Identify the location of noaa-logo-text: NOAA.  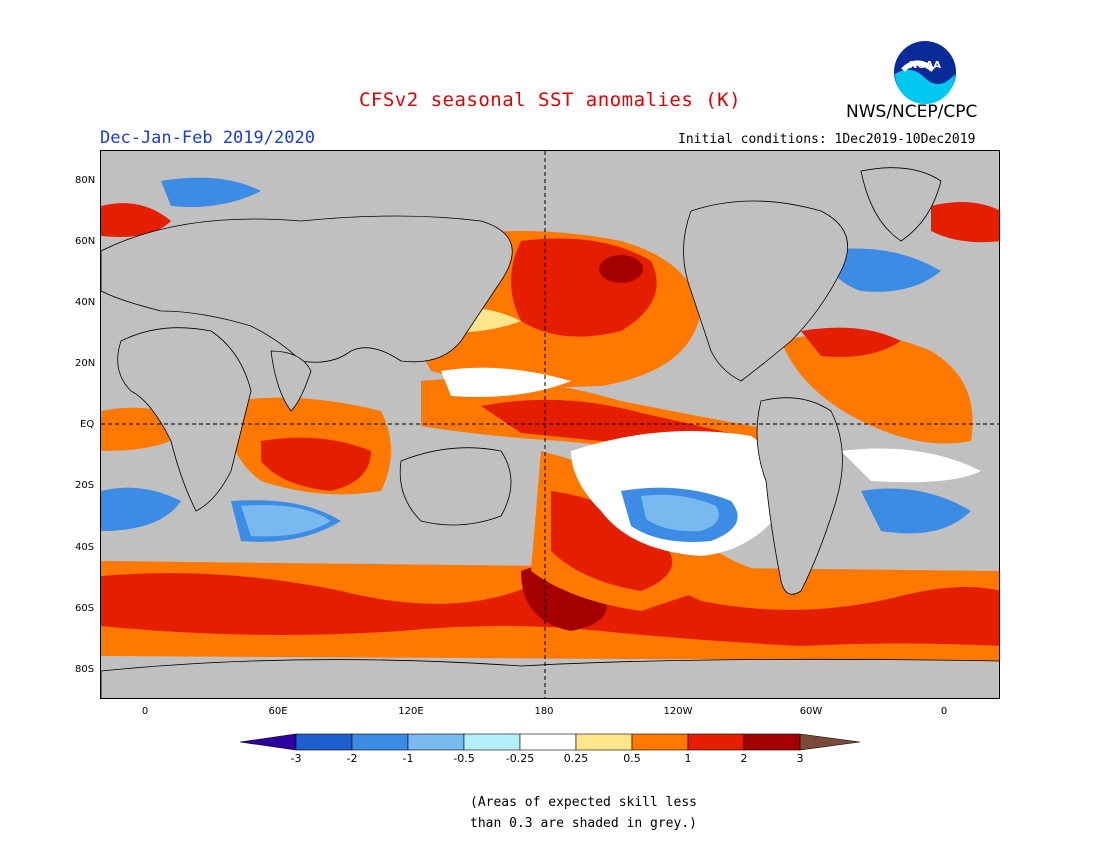
(925, 65).